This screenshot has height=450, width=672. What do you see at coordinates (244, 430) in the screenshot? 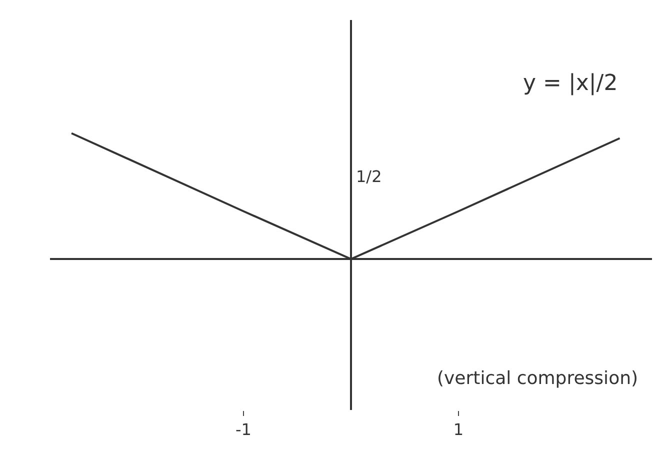
I see `x-tick-label: -1` at bounding box center [244, 430].